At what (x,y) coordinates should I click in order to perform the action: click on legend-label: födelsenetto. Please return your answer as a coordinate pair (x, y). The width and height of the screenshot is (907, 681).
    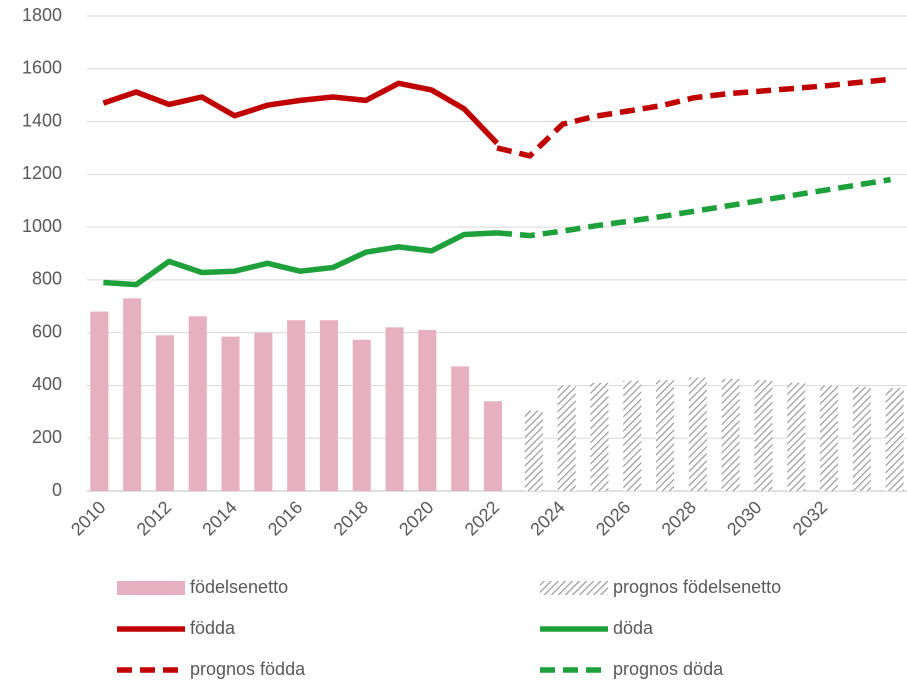
    Looking at the image, I should click on (239, 587).